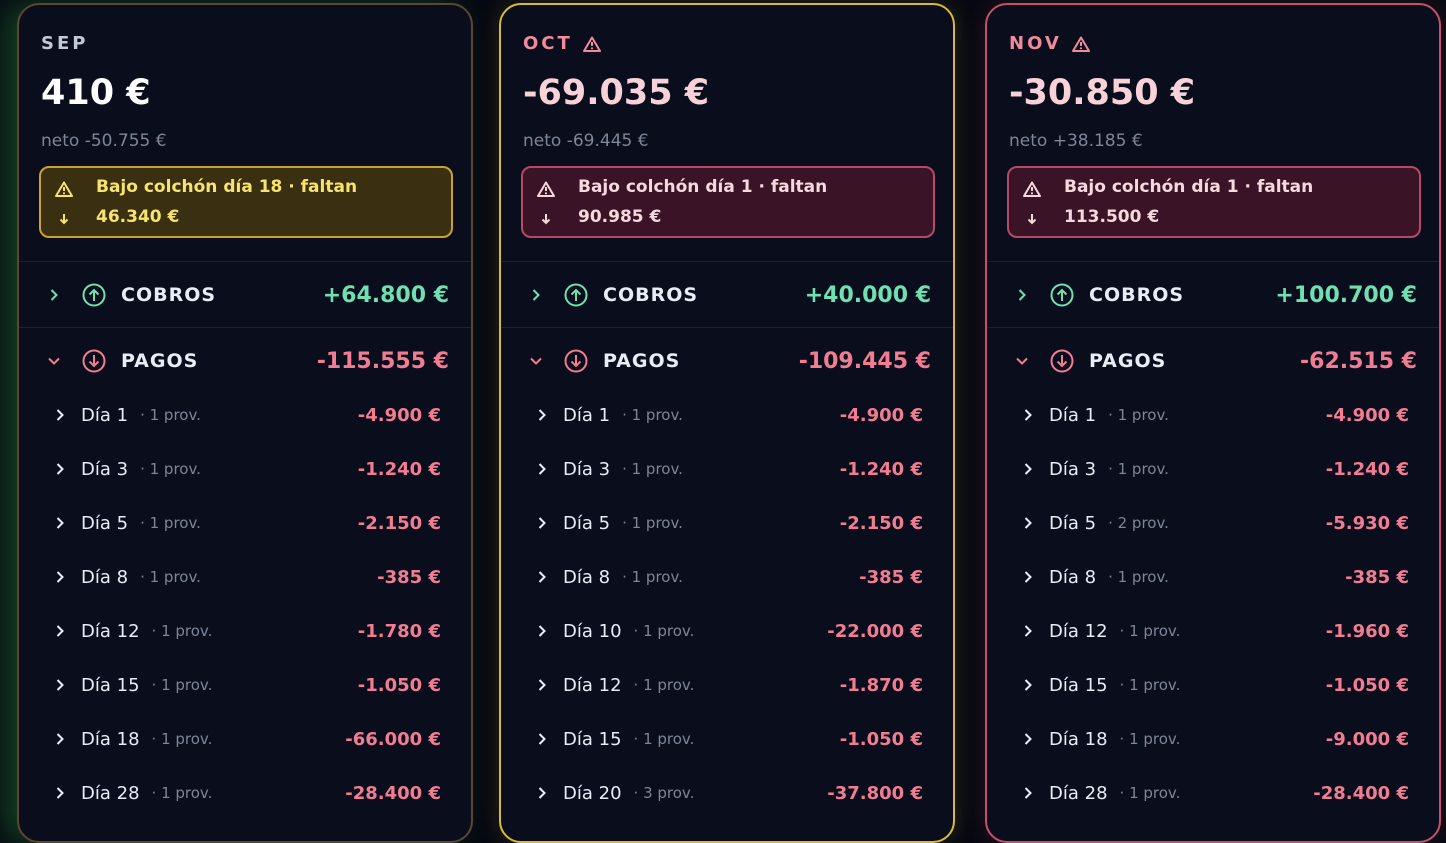  Describe the element at coordinates (592, 793) in the screenshot. I see `day-label: Día 20` at that location.